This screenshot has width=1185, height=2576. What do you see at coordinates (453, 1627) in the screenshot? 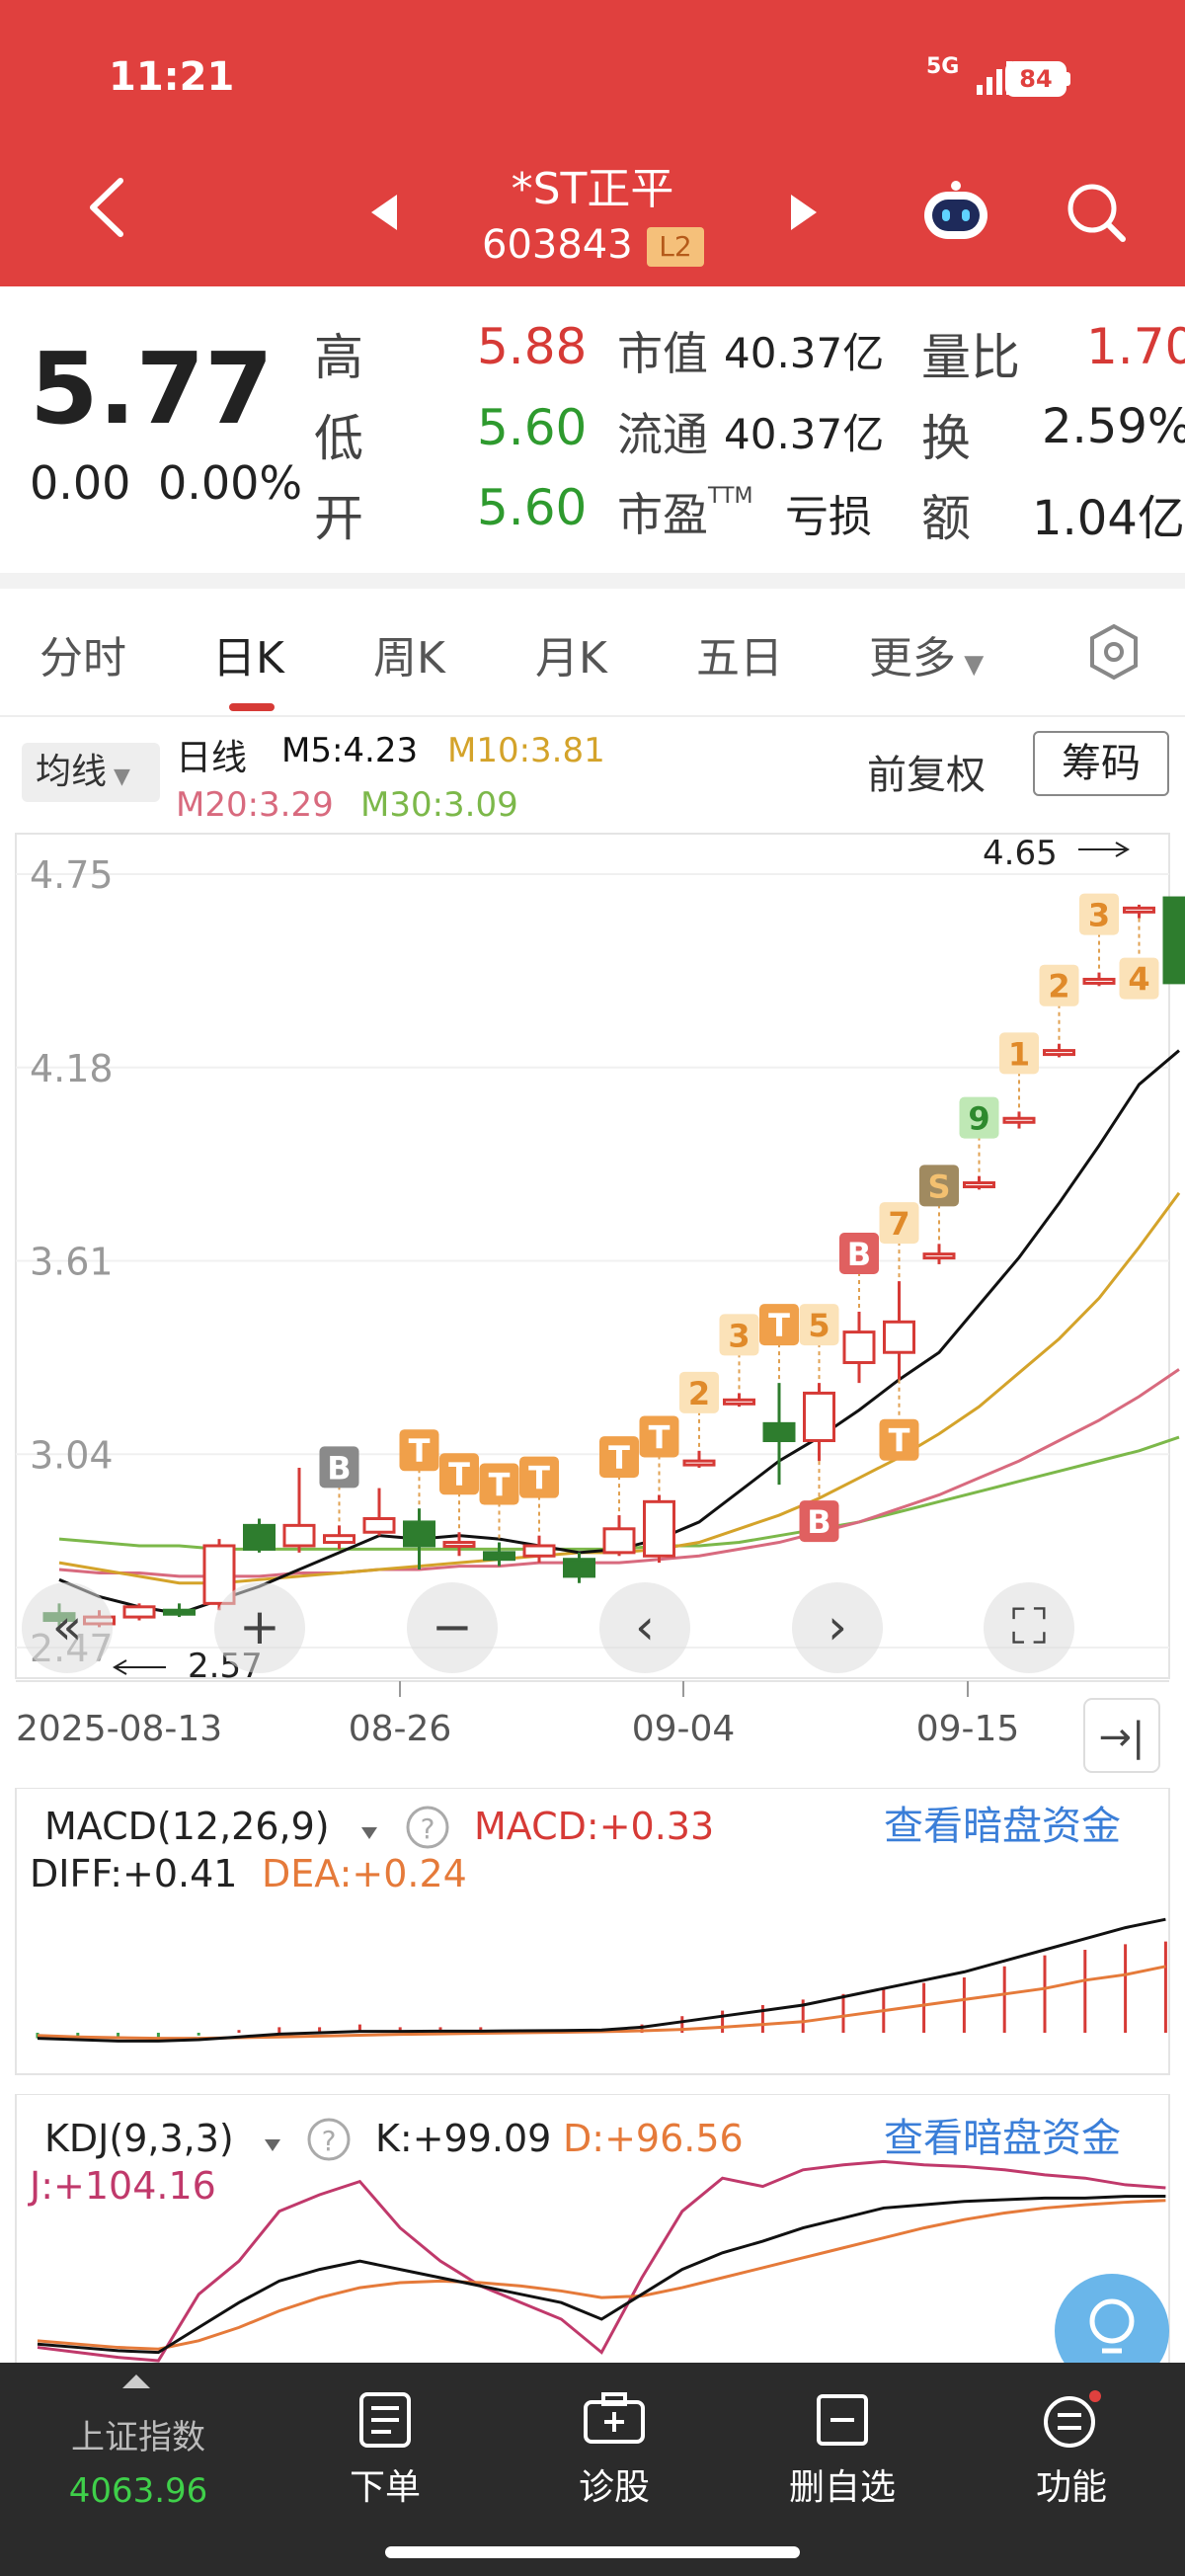
I see `zoom-out-button` at bounding box center [453, 1627].